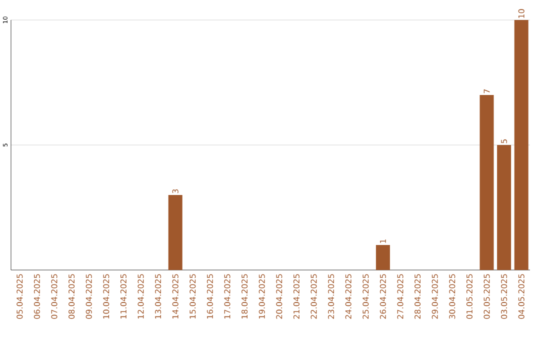 Image resolution: width=540 pixels, height=340 pixels. I want to click on data-label: 3, so click(175, 191).